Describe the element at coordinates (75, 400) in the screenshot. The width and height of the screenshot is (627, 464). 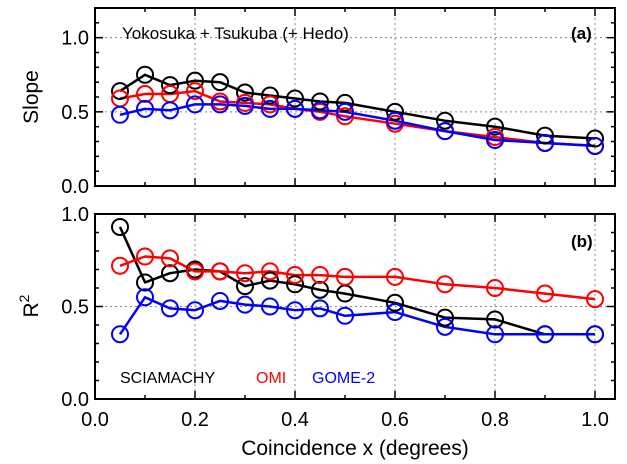
I see `y-tick-label-b-0: 0.0` at that location.